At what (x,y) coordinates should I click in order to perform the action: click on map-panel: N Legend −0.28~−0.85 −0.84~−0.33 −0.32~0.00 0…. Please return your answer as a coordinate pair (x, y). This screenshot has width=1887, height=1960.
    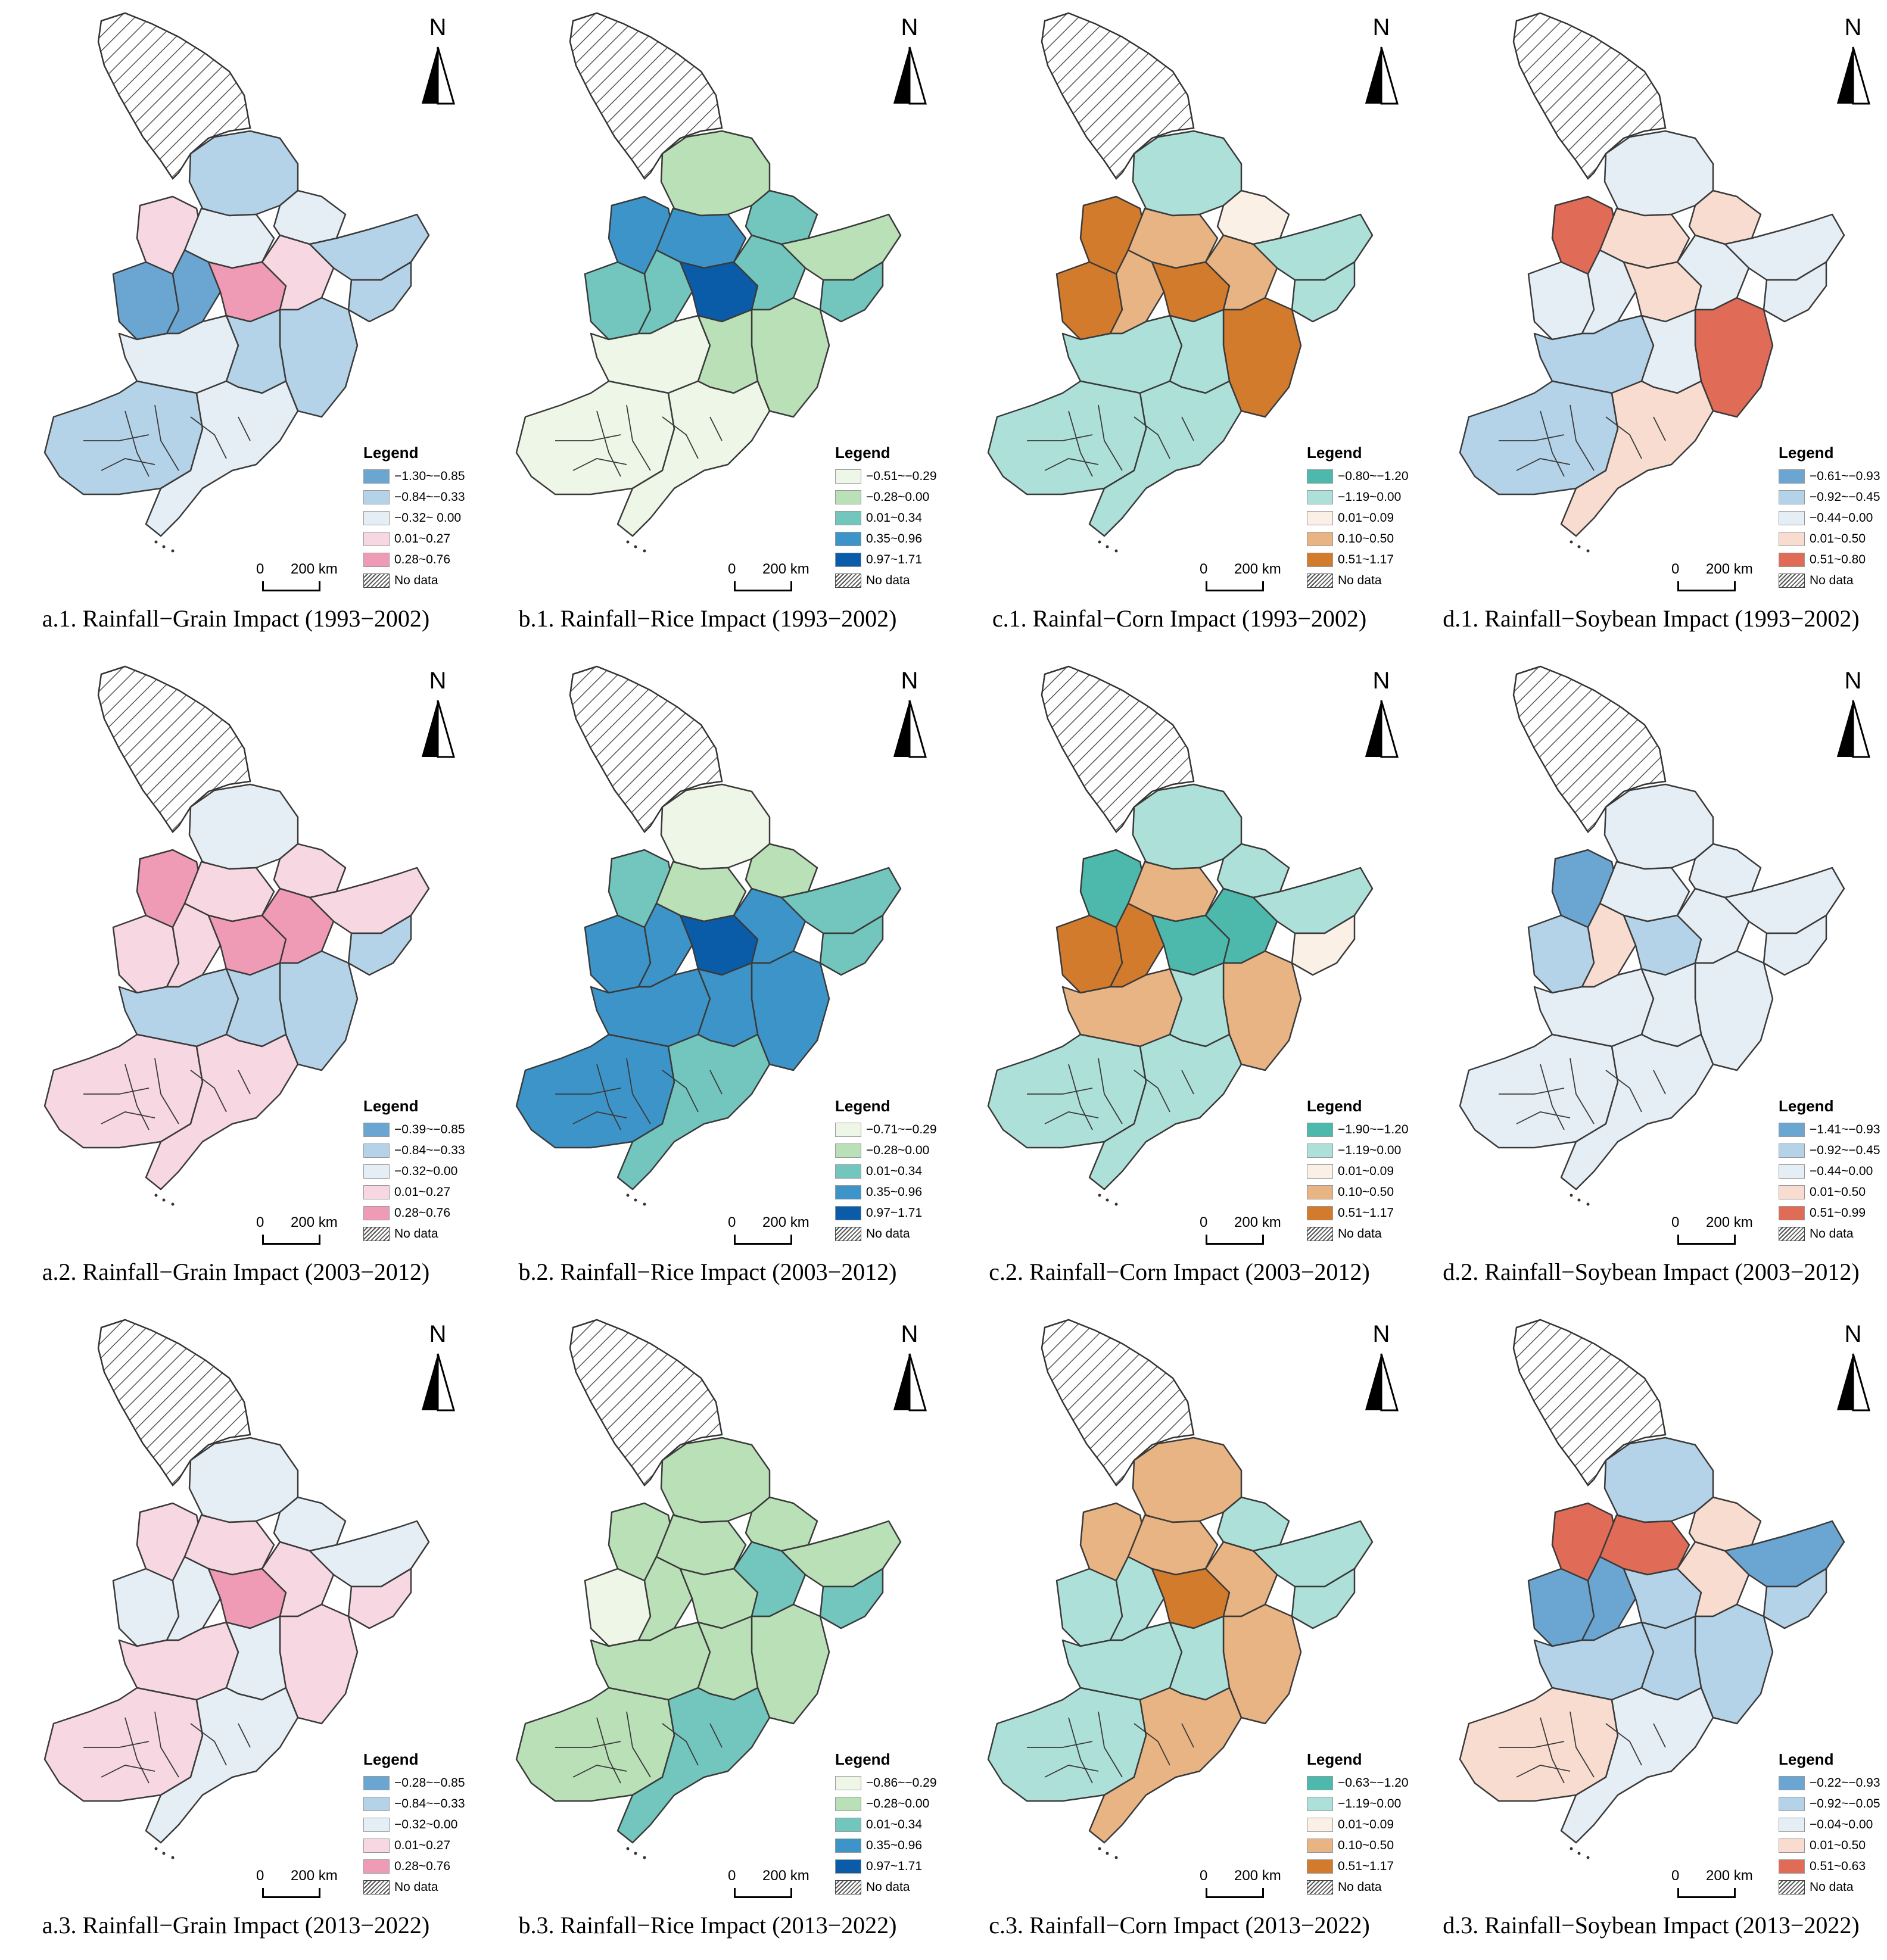
    Looking at the image, I should click on (236, 1633).